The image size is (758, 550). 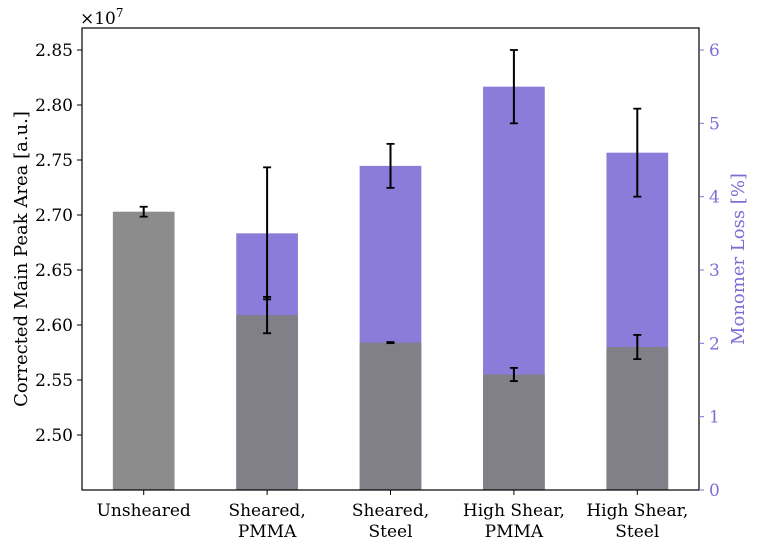 I want to click on x-tick-label-1: Sheared, PMMA, so click(x=266, y=521).